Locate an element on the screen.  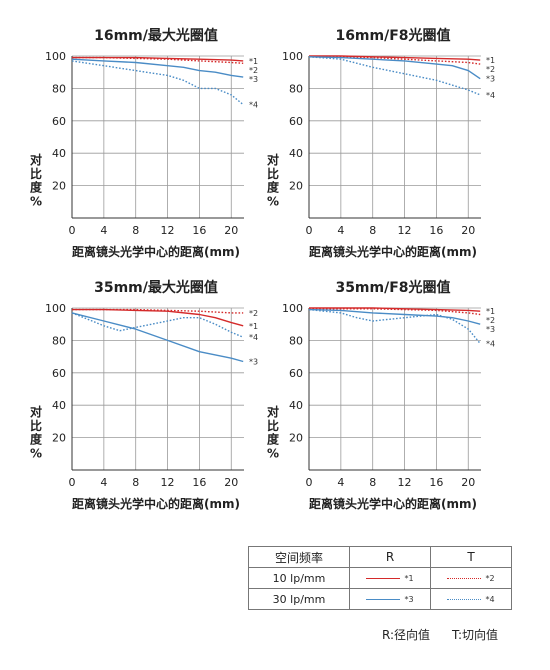
legend-swatch-t10: *2 is located at coordinates (471, 578).